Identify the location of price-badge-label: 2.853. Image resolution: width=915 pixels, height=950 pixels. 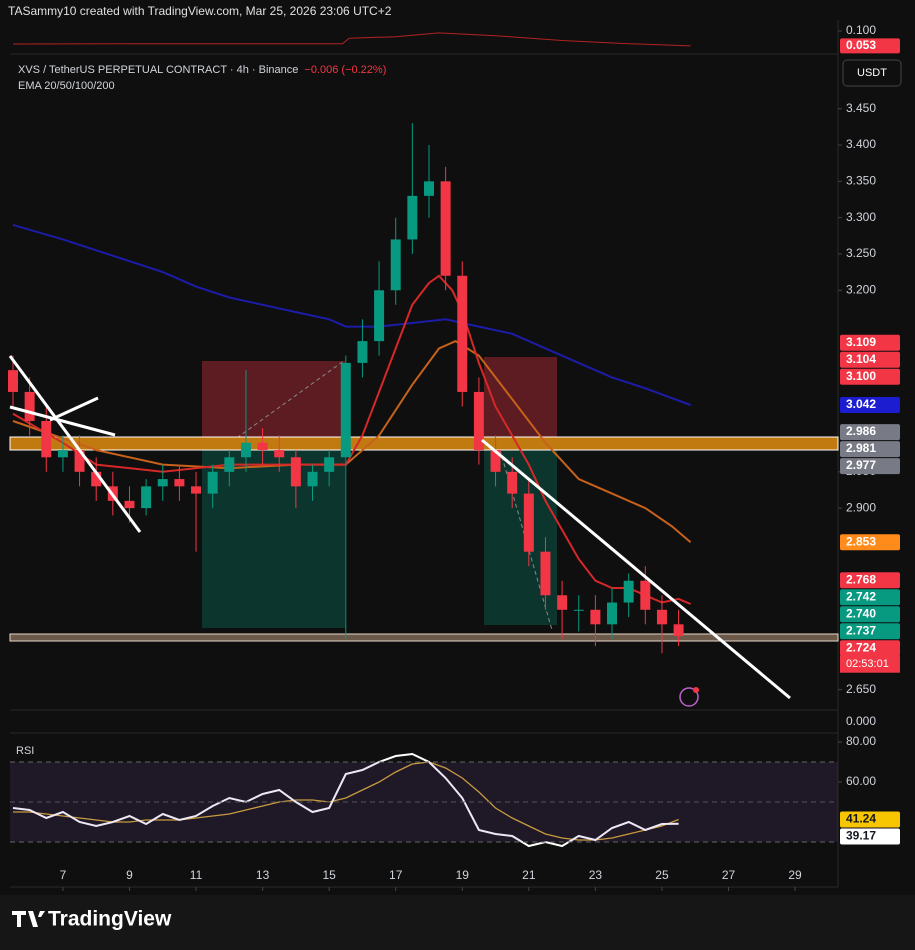
(861, 541).